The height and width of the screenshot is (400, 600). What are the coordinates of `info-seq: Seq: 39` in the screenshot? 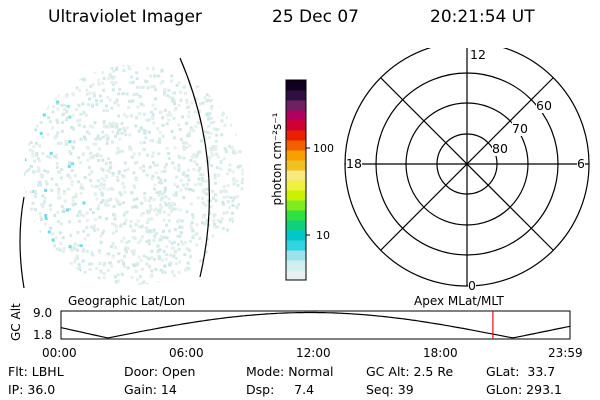 It's located at (390, 389).